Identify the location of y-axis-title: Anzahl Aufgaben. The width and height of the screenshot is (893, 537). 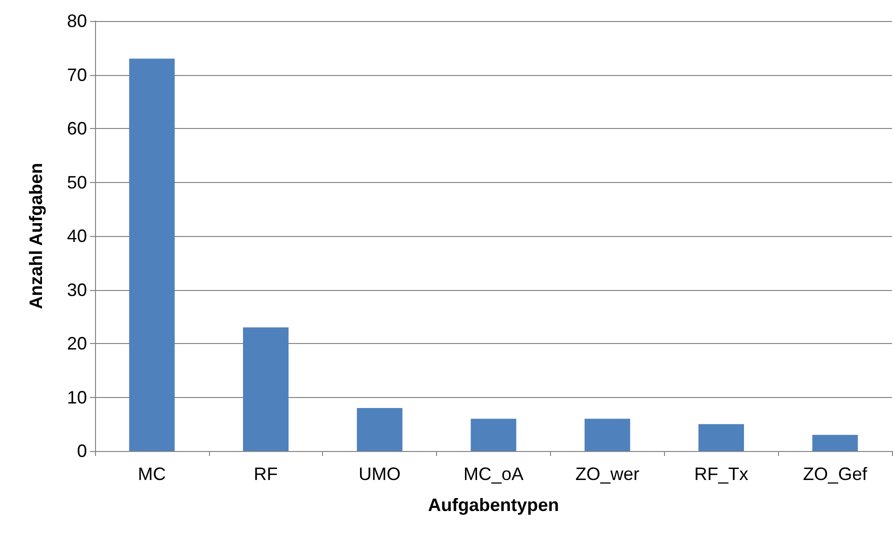
(36, 236).